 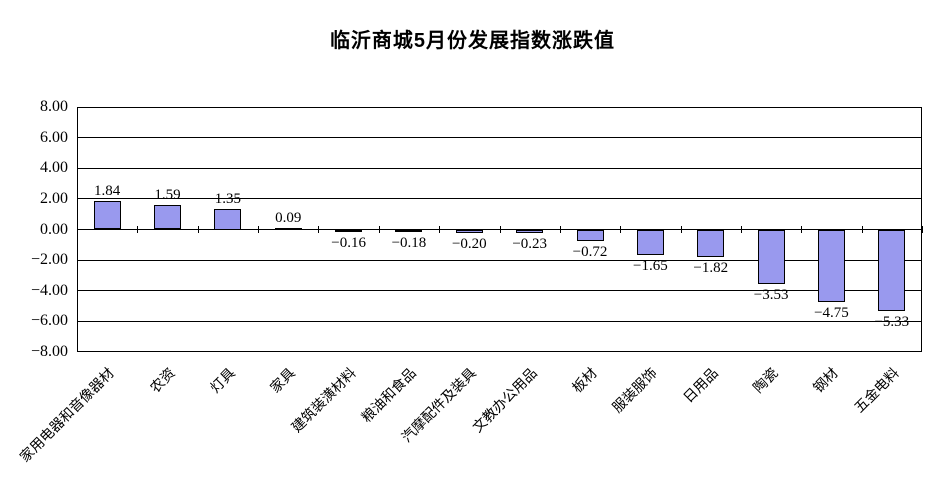 I want to click on bar-value-label: −1.82, so click(x=711, y=268).